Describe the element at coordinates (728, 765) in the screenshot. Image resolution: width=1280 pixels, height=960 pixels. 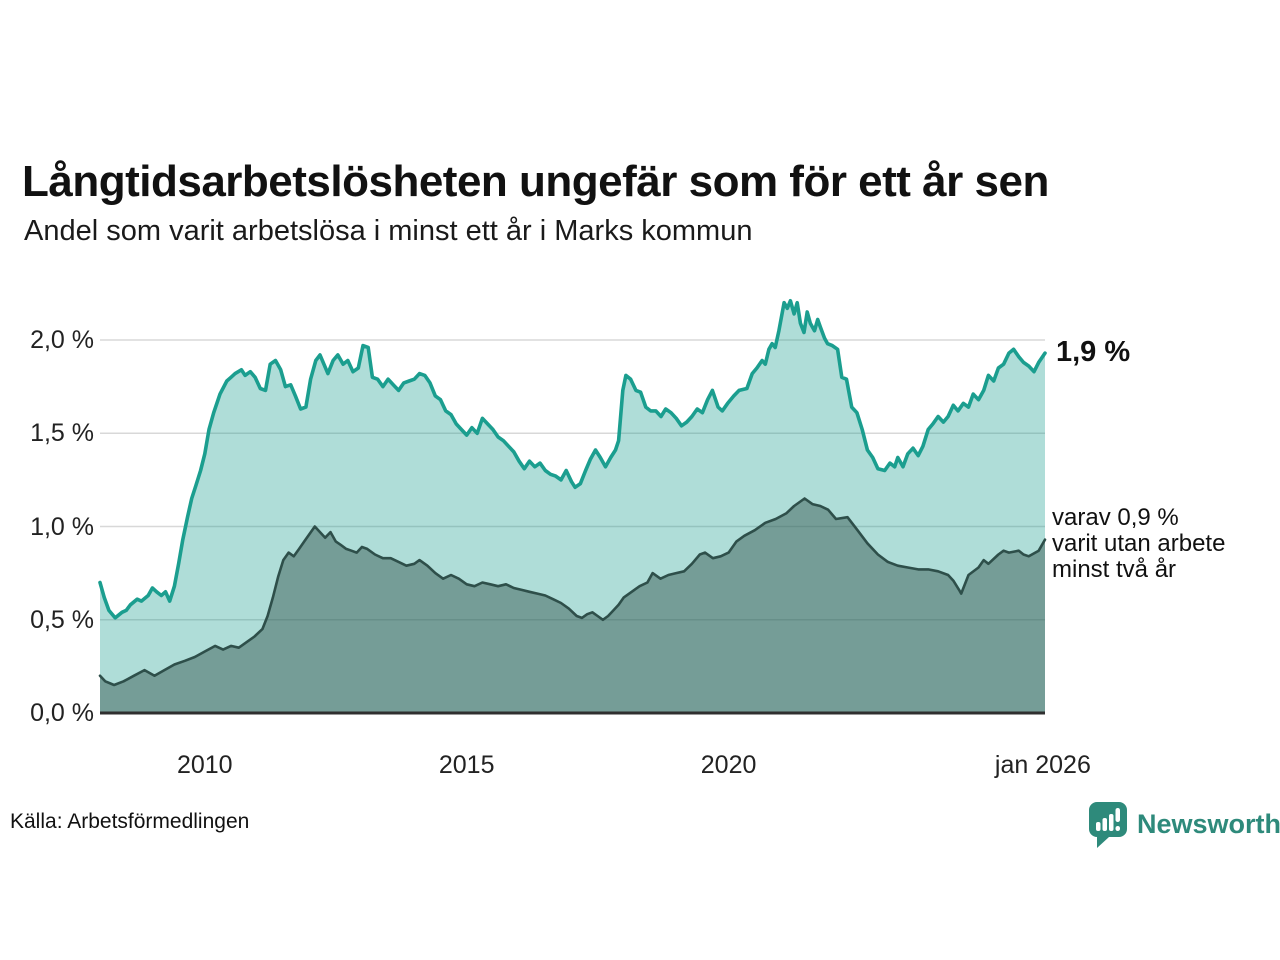
I see `x-tick-label: 2020` at that location.